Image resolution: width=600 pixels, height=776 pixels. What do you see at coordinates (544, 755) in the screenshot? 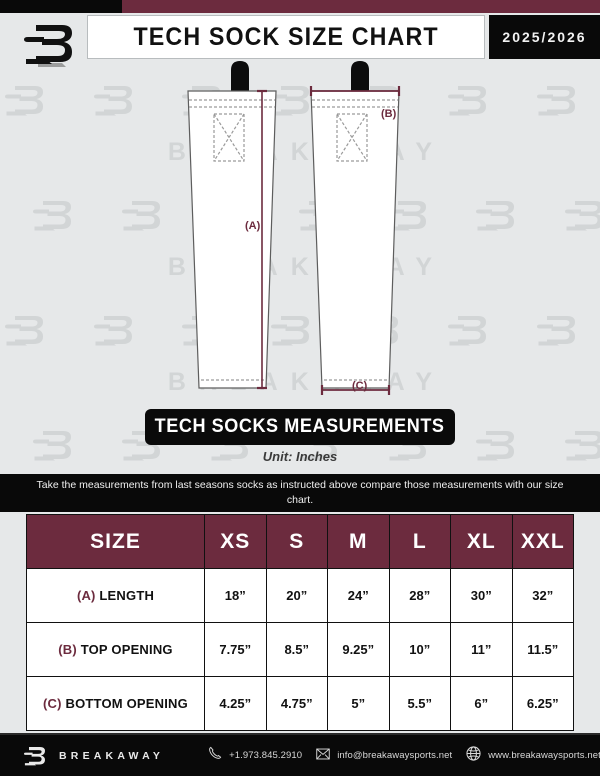
I see `footer-website-text: www.breakawaysports.net` at bounding box center [544, 755].